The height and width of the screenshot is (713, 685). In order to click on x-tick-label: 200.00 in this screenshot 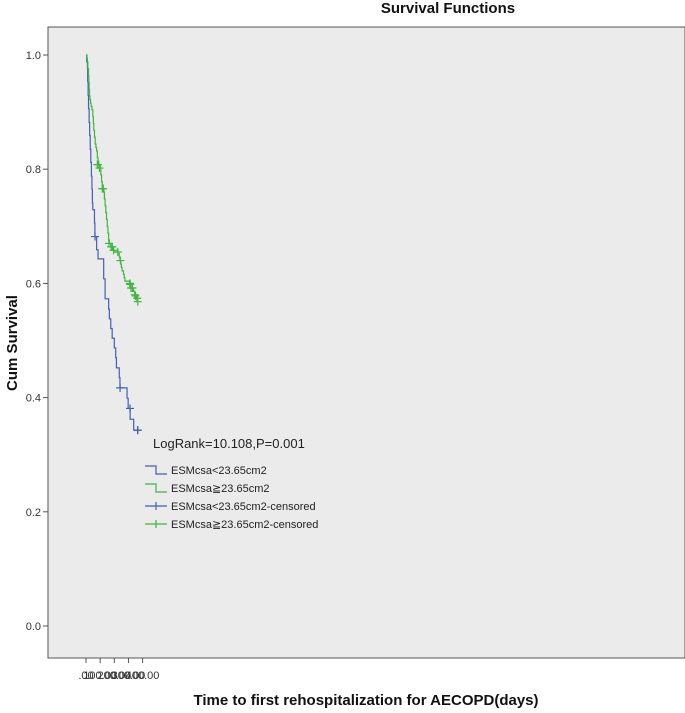, I will do `click(114, 676)`.